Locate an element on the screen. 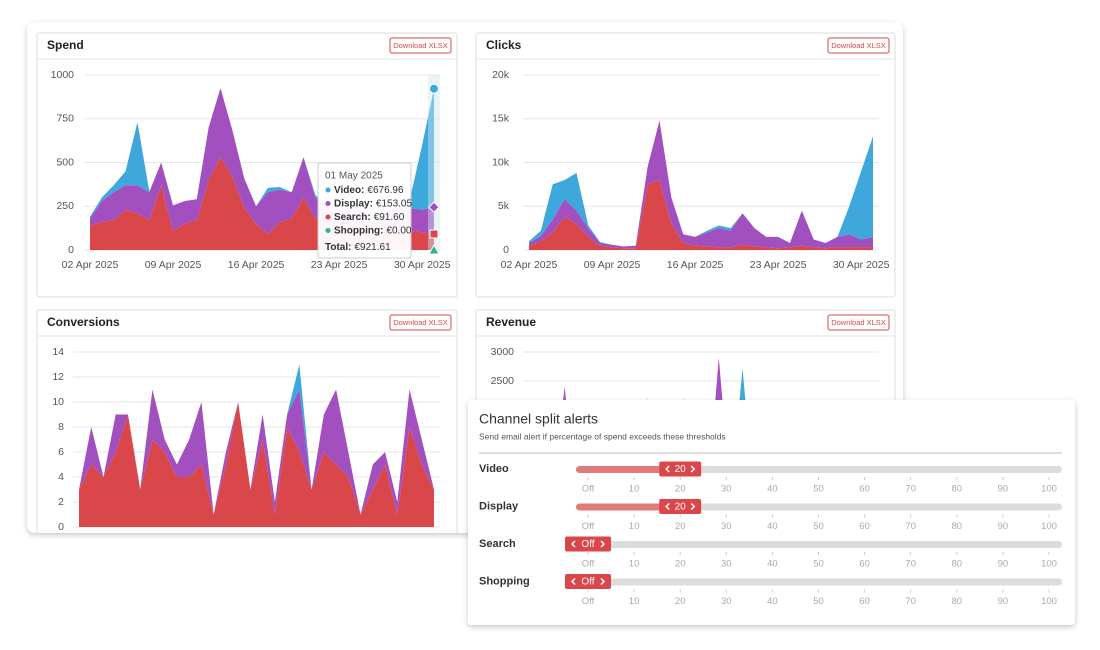  alert-label: Display is located at coordinates (499, 506).